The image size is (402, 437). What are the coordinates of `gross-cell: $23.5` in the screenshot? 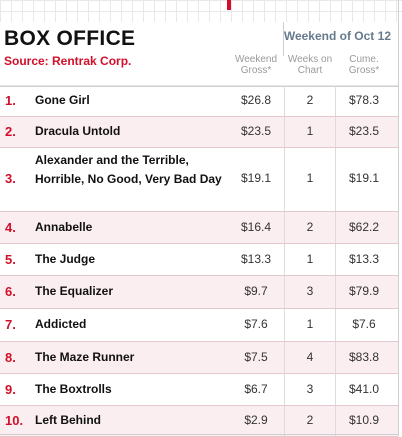 It's located at (256, 131).